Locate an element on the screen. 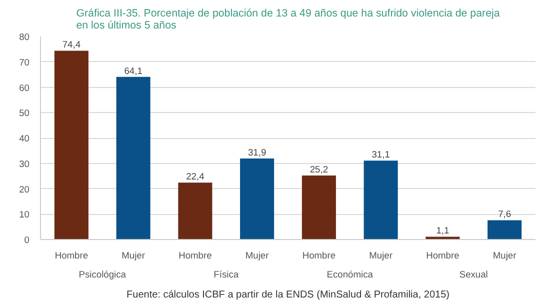 Image resolution: width=555 pixels, height=305 pixels. y-tick-label: 80 is located at coordinates (24, 37).